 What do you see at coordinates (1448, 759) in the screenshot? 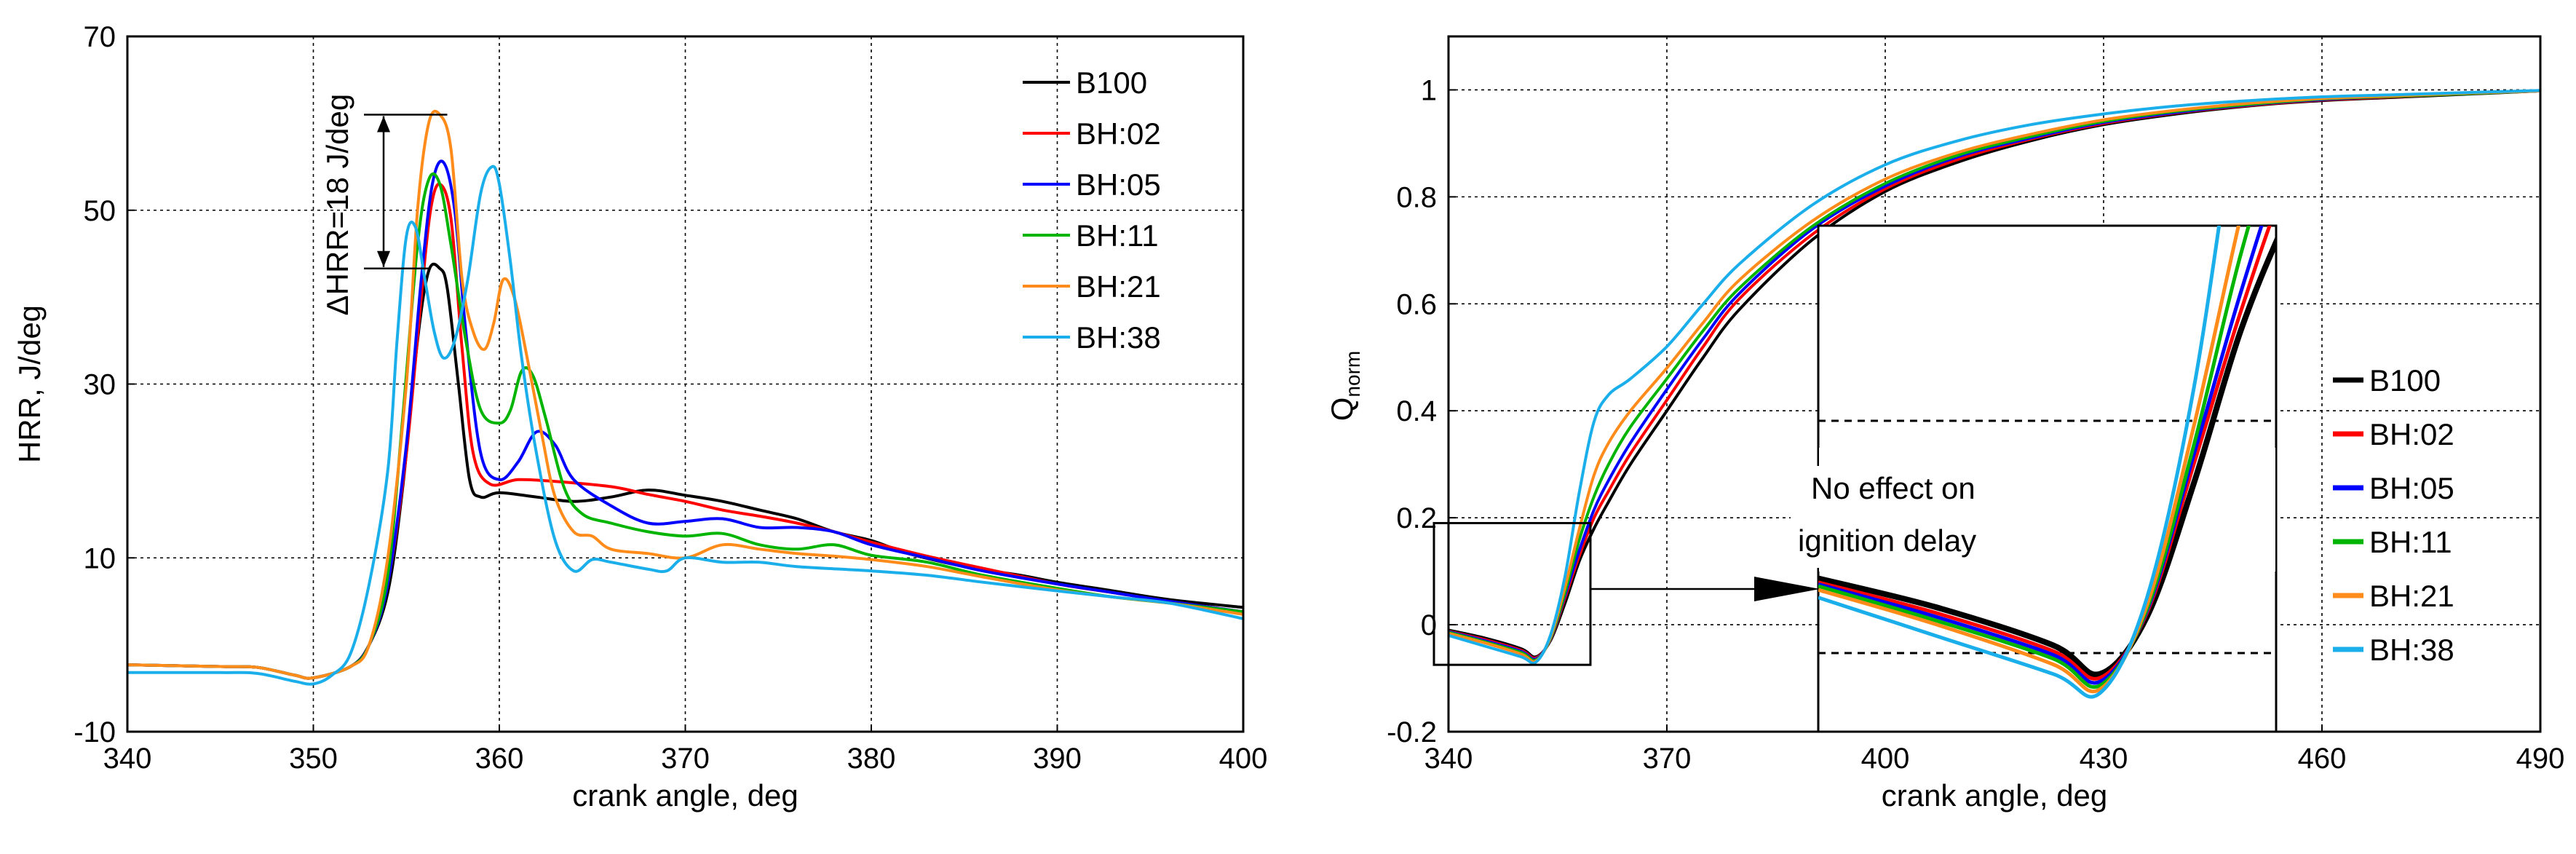
I see `p2-xtick-label: 340` at bounding box center [1448, 759].